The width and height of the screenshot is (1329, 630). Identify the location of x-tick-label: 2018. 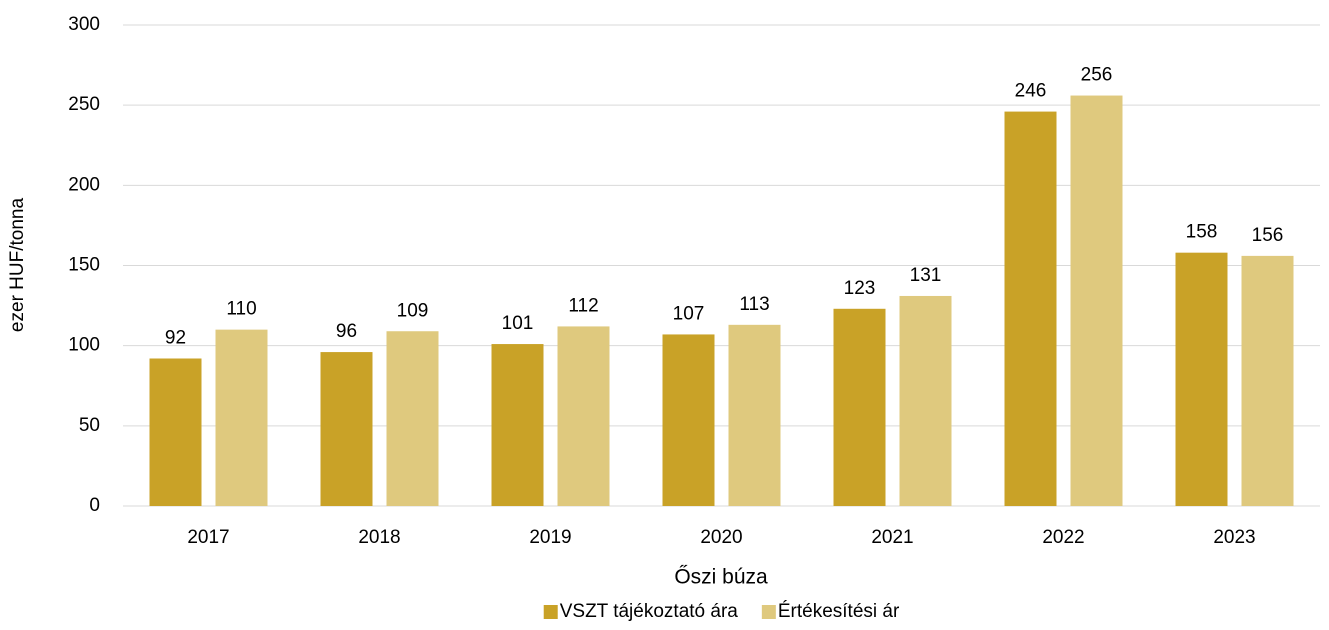
(379, 537).